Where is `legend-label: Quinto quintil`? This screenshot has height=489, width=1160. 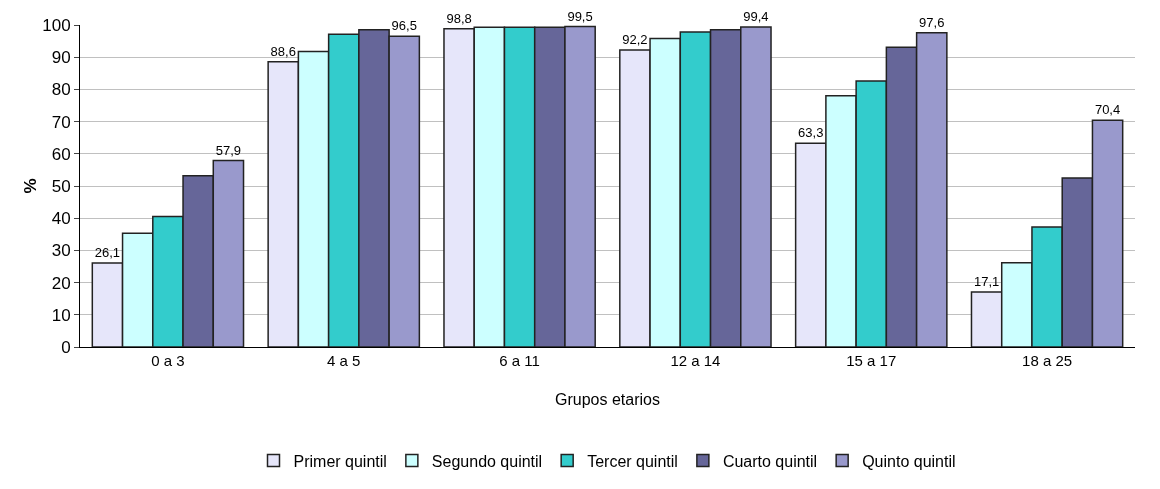 legend-label: Quinto quintil is located at coordinates (909, 461).